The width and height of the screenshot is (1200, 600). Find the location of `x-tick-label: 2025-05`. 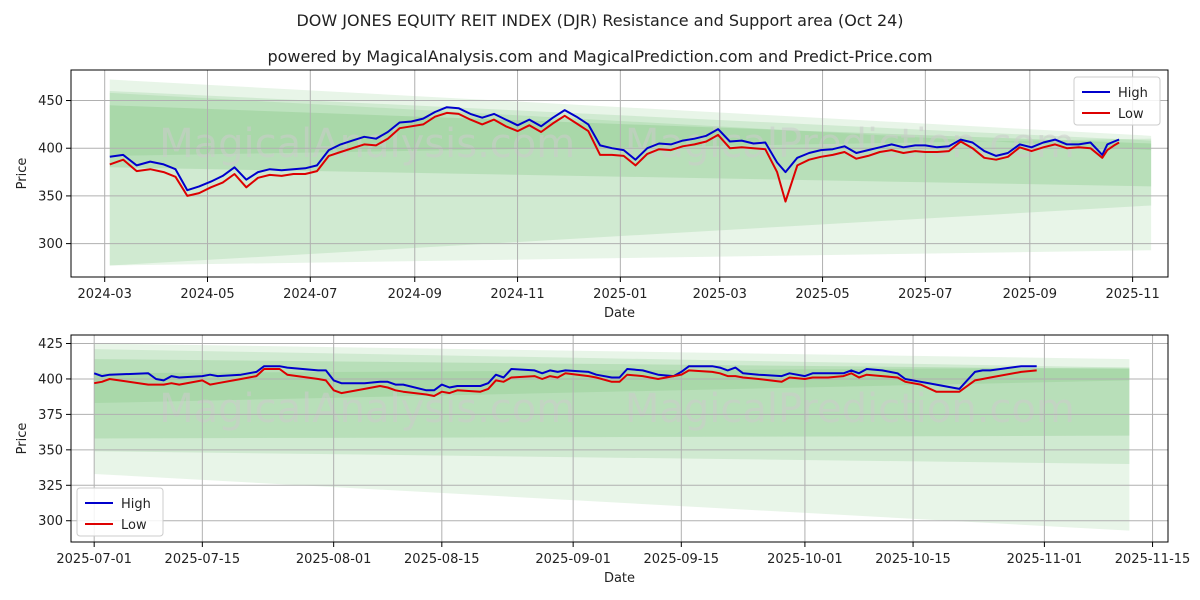

x-tick-label: 2025-05 is located at coordinates (822, 294).